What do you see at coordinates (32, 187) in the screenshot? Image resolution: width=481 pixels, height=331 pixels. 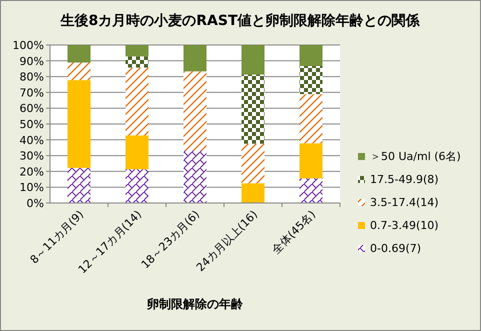 I see `y-tick-label: 10%` at bounding box center [32, 187].